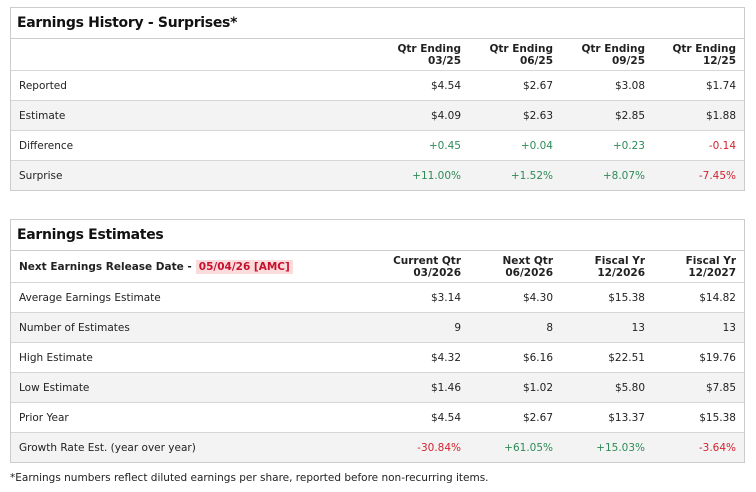 The width and height of the screenshot is (756, 492). What do you see at coordinates (107, 447) in the screenshot?
I see `row-label: Growth Rate Est. (year over year)` at bounding box center [107, 447].